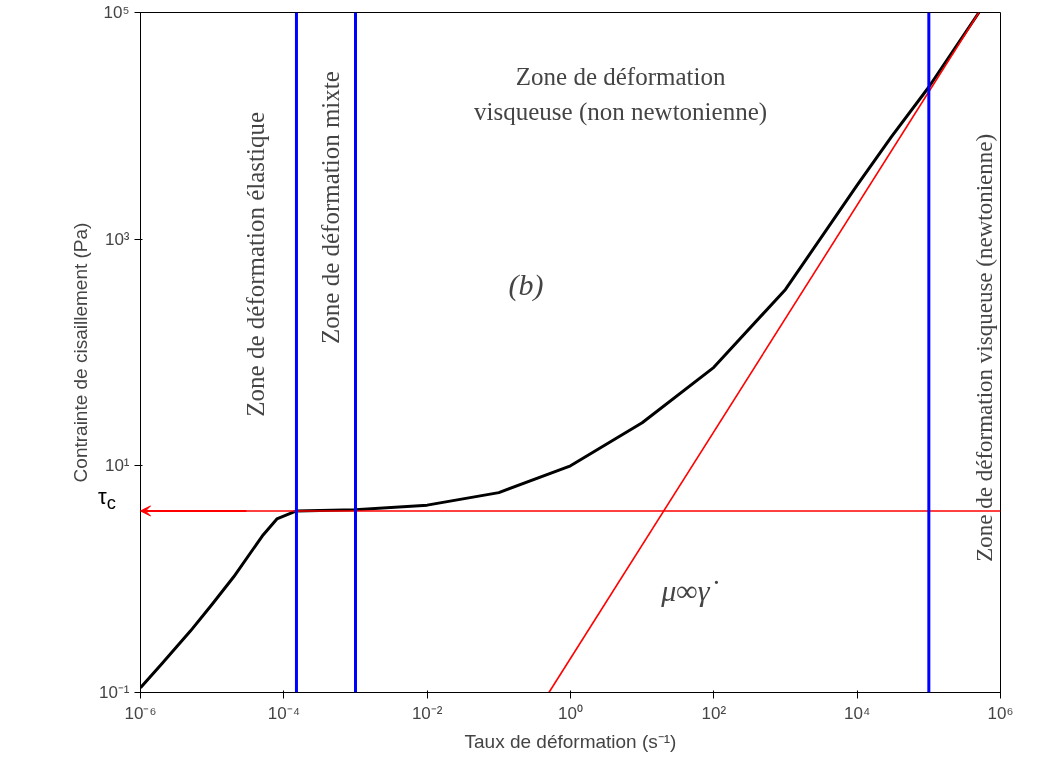 The height and width of the screenshot is (775, 1041). Describe the element at coordinates (570, 713) in the screenshot. I see `x-tick-label: 10⁰` at that location.